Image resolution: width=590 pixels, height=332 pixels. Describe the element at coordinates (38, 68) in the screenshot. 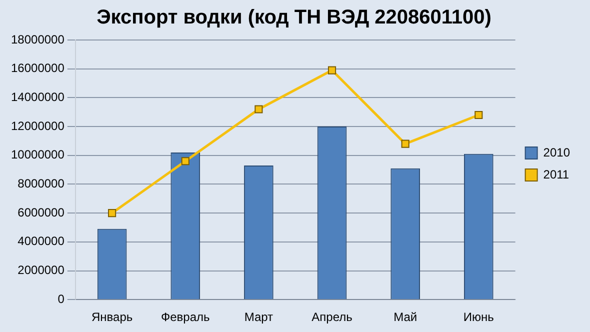

I see `y-tick-label: 16000000` at that location.